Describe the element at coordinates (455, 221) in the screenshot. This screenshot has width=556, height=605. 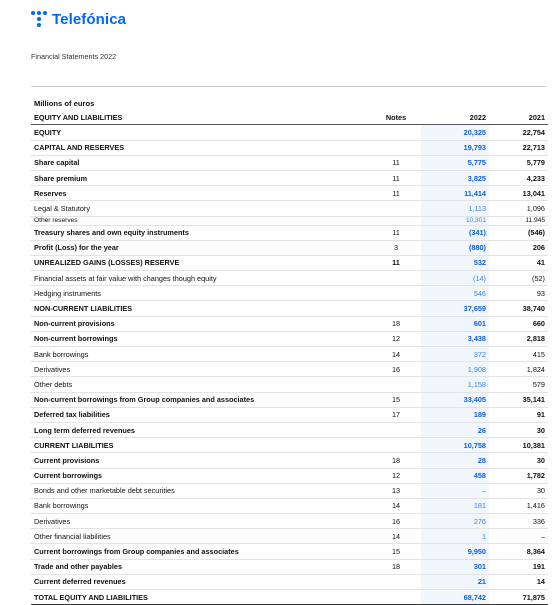
I see `row-value-2022: 10,301` at that location.